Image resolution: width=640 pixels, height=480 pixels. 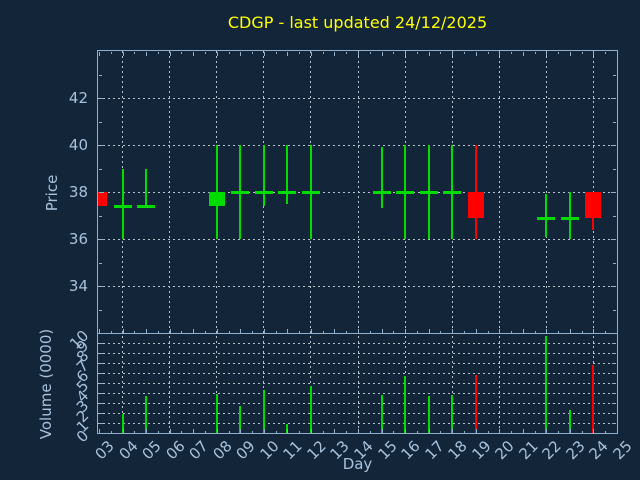 What do you see at coordinates (357, 464) in the screenshot?
I see `x-axis-label: Day` at bounding box center [357, 464].